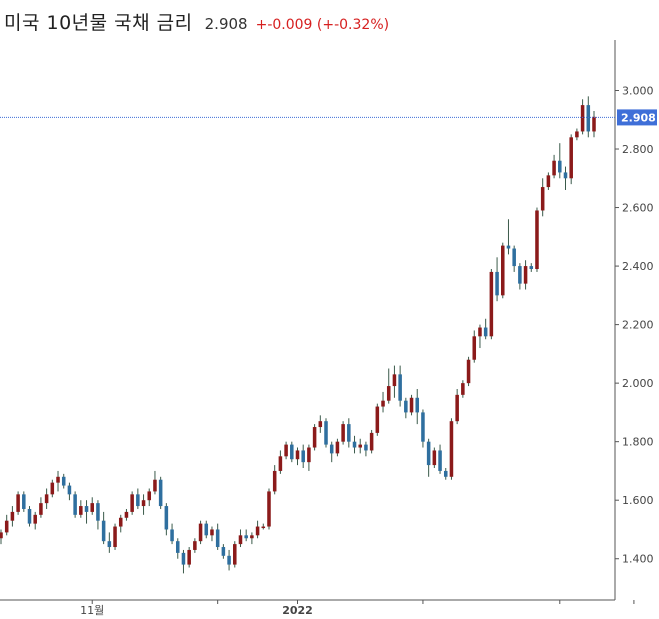 Image resolution: width=659 pixels, height=619 pixels. What do you see at coordinates (226, 24) in the screenshot?
I see `current-price: 2.908` at bounding box center [226, 24].